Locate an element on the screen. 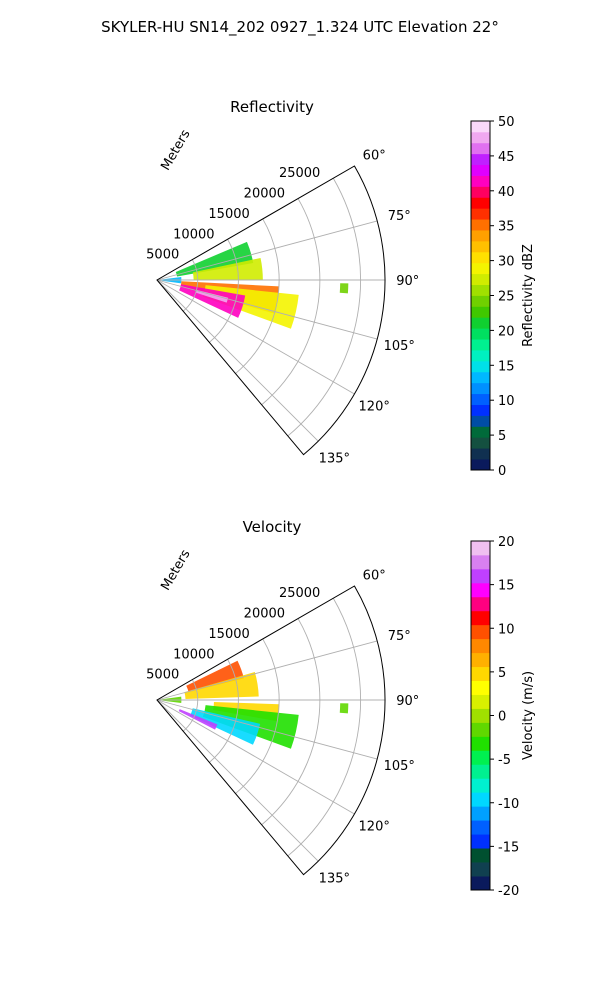 Image resolution: width=600 pixels, height=1000 pixels. colorbar-tick-label: 25 is located at coordinates (506, 297).